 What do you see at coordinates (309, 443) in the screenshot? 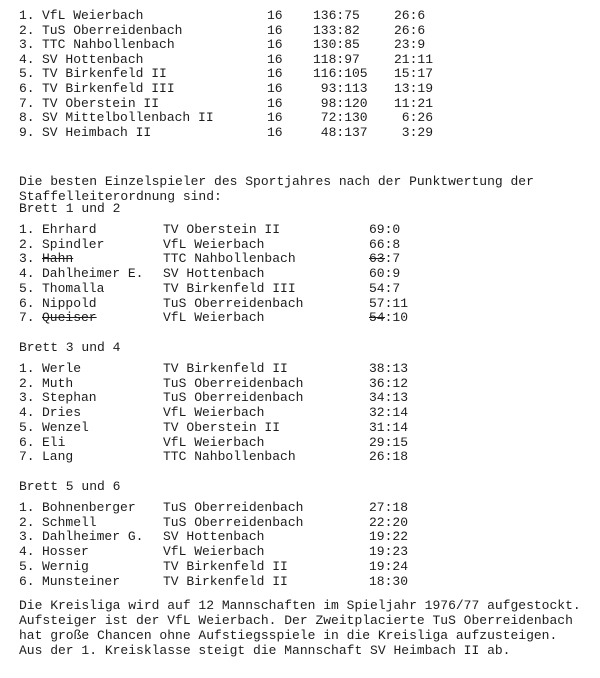
I see `player-row: 6. Eli VfL Weierbach 29:15` at bounding box center [309, 443].